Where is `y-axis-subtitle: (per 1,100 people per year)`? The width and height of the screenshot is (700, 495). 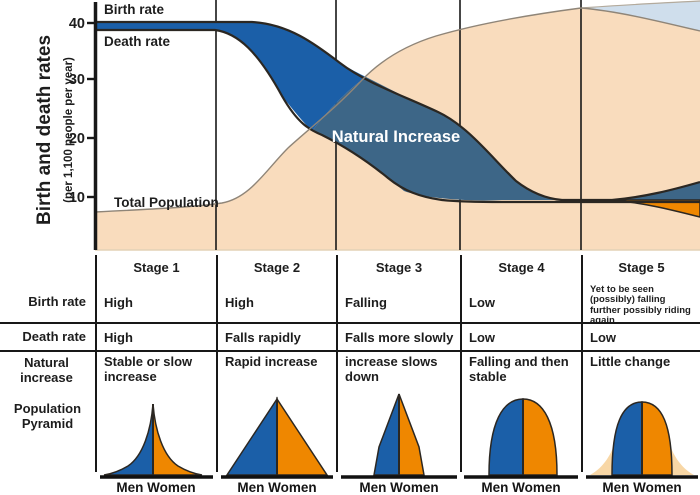 y-axis-subtitle: (per 1,100 people per year) is located at coordinates (69, 130).